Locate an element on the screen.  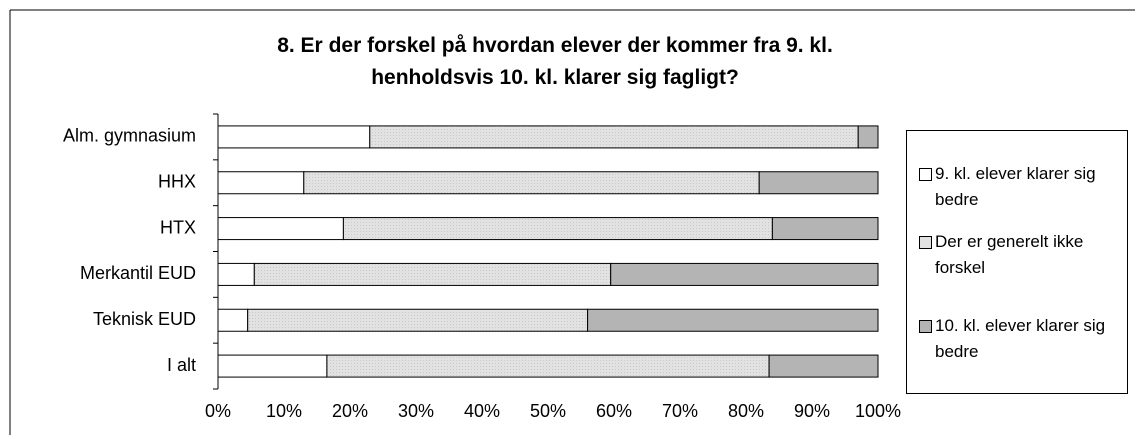
legend-item: 9. kl. elever klarer sig bedre is located at coordinates (1019, 187).